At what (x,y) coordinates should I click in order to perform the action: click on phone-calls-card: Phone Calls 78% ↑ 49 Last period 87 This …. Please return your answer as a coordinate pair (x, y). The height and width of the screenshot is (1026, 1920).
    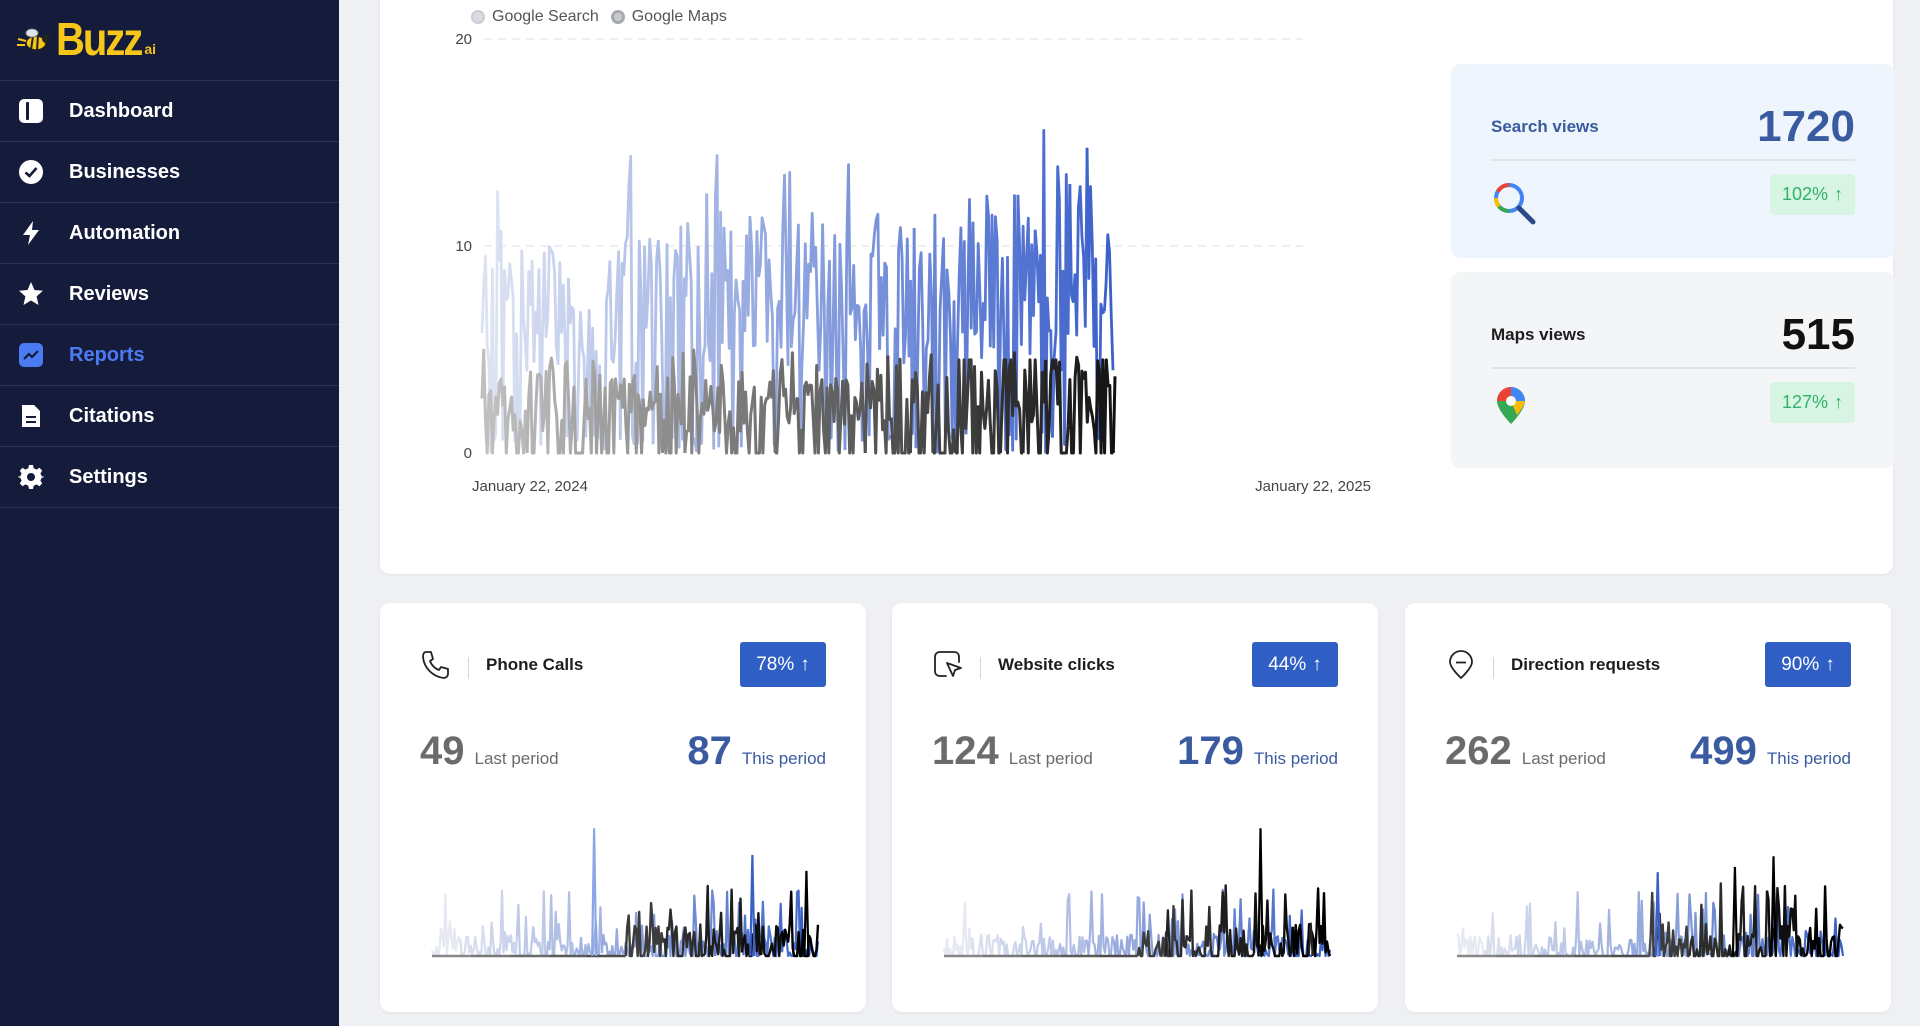
    Looking at the image, I should click on (623, 807).